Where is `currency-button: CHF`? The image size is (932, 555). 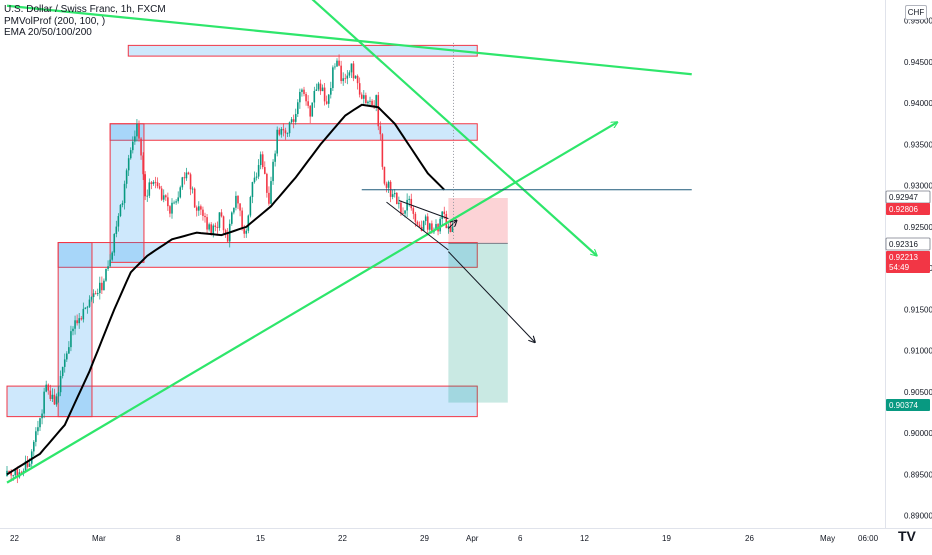
currency-button: CHF is located at coordinates (916, 12).